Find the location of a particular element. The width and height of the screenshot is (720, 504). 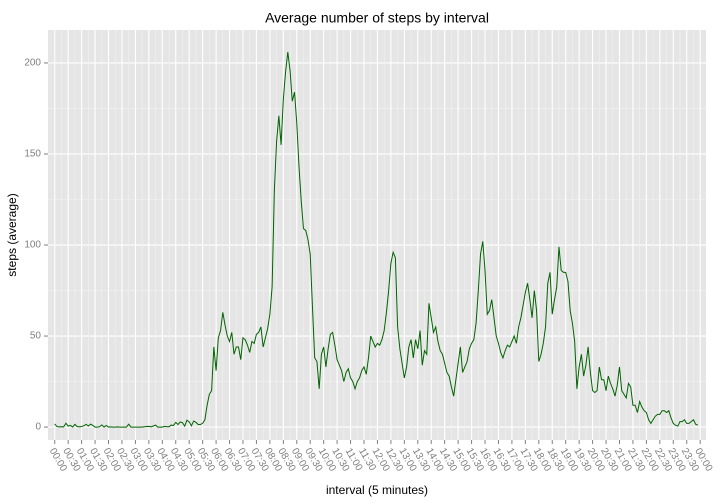

x-axis-title: interval (5 minutes) is located at coordinates (377, 490).